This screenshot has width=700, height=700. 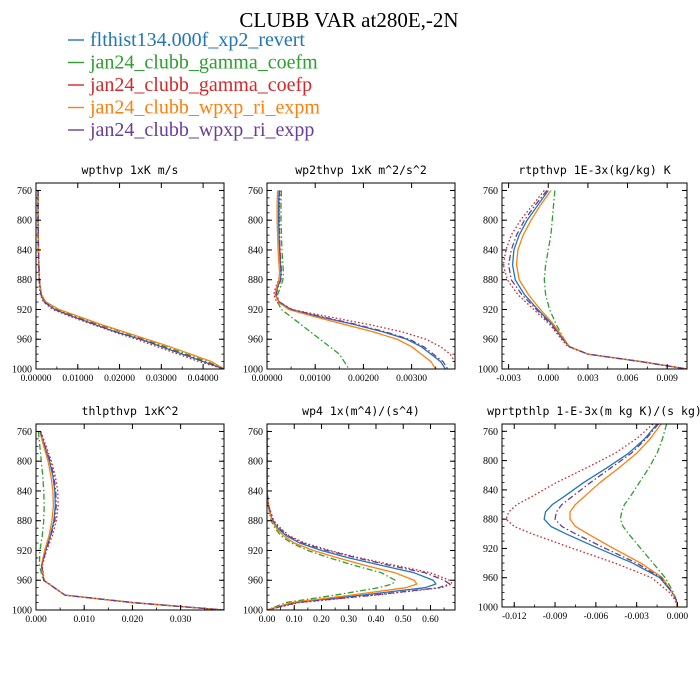 I want to click on x-tick-label: 0.01000, so click(x=77, y=379).